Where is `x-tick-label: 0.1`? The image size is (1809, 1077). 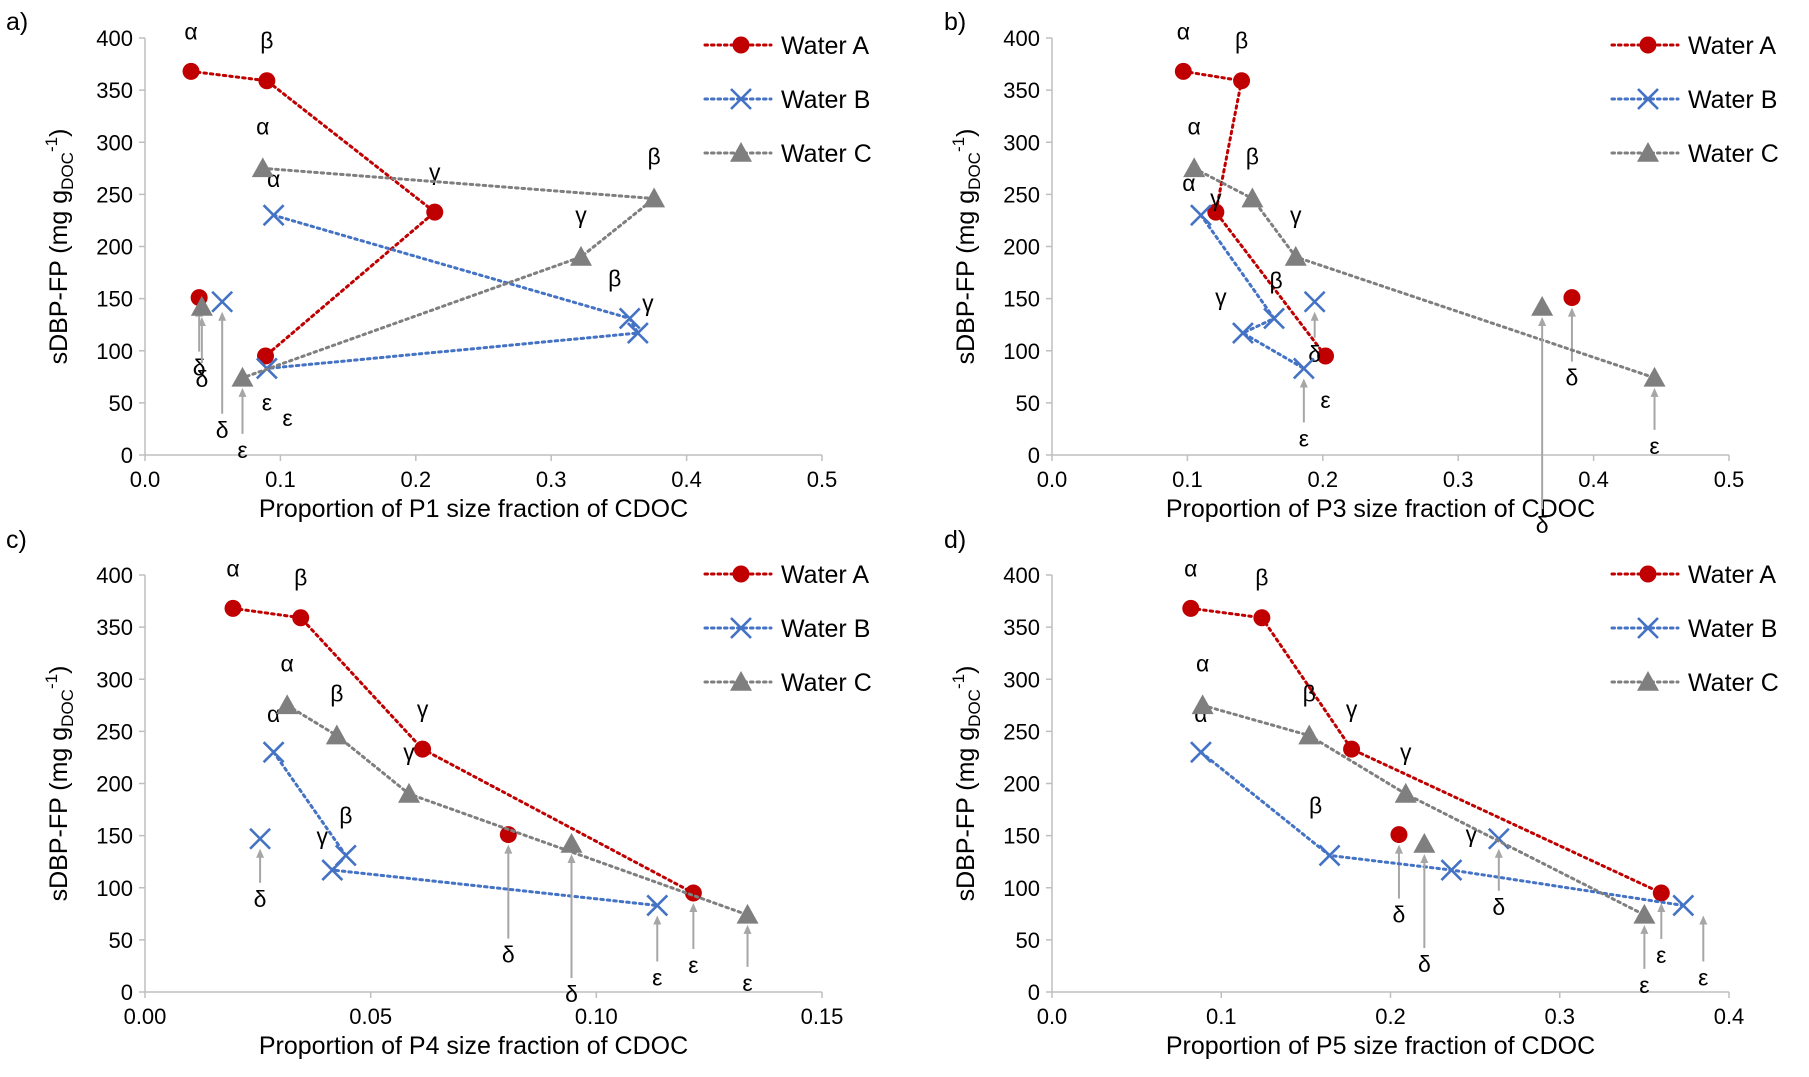
x-tick-label: 0.1 is located at coordinates (1221, 1016).